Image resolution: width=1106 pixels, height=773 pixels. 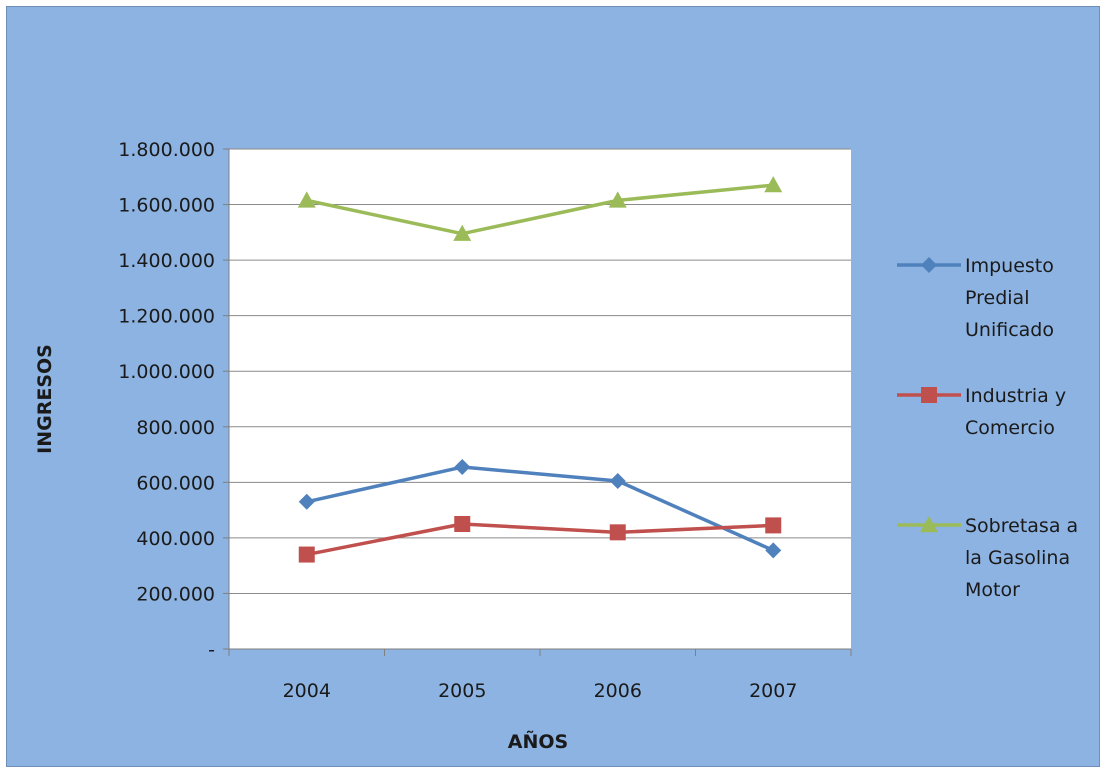 What do you see at coordinates (175, 539) in the screenshot?
I see `y-tick-label: 400.000` at bounding box center [175, 539].